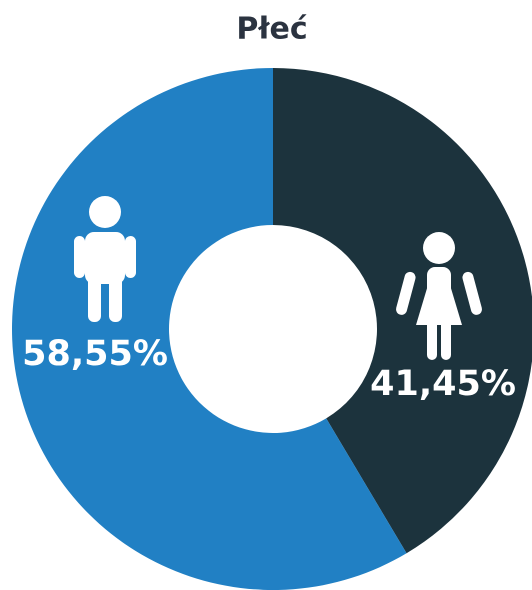 The width and height of the screenshot is (532, 590). What do you see at coordinates (271, 29) in the screenshot?
I see `chart-title: Płeć` at bounding box center [271, 29].